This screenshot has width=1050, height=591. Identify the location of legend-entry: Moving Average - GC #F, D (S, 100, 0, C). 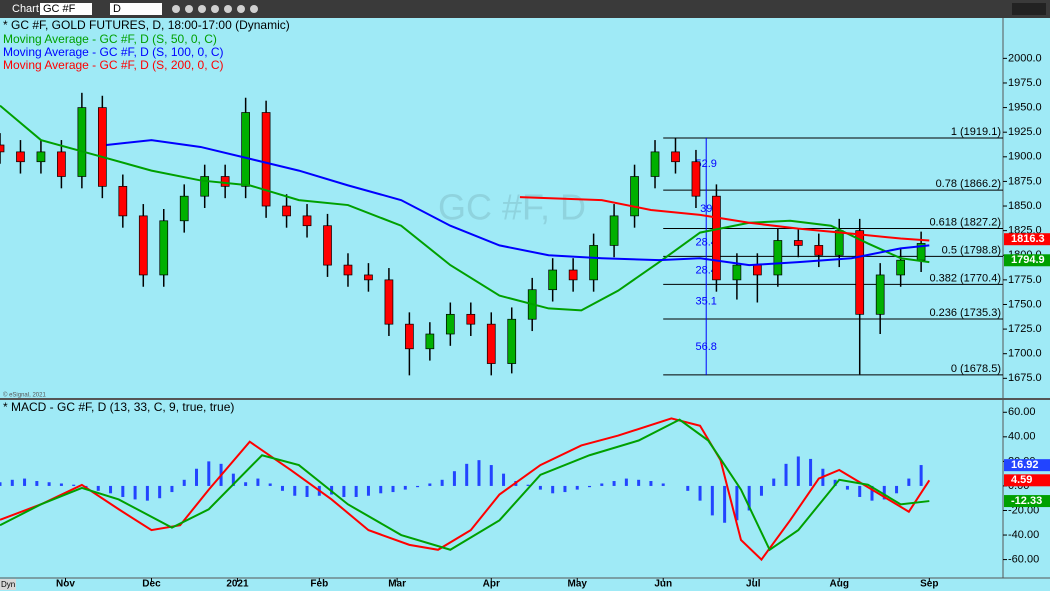
(113, 52).